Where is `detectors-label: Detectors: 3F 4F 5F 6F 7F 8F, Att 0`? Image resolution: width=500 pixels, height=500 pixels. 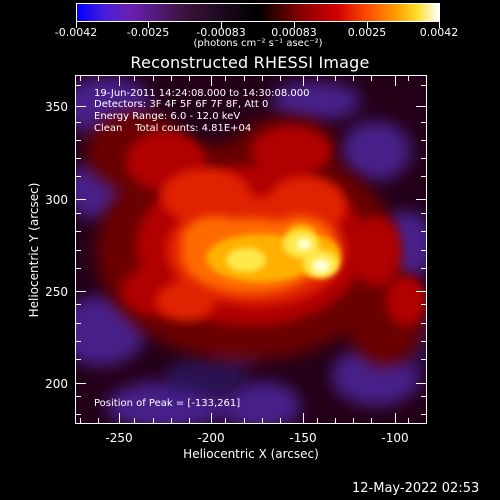 detectors-label: Detectors: 3F 4F 5F 6F 7F 8F, Att 0 is located at coordinates (181, 104).